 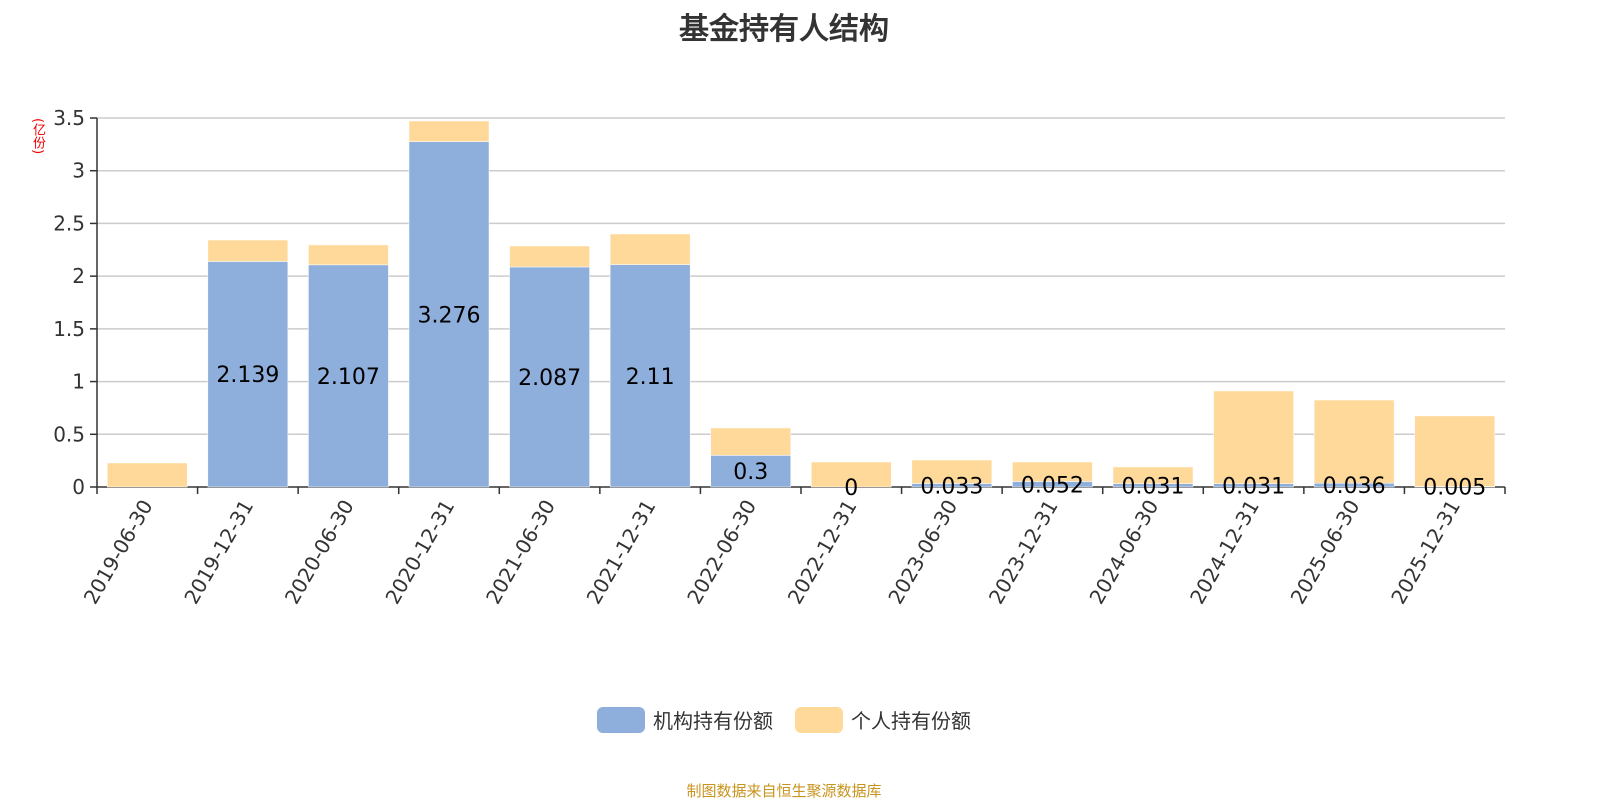 I want to click on x-tick-label: 2021-12-31, so click(x=621, y=552).